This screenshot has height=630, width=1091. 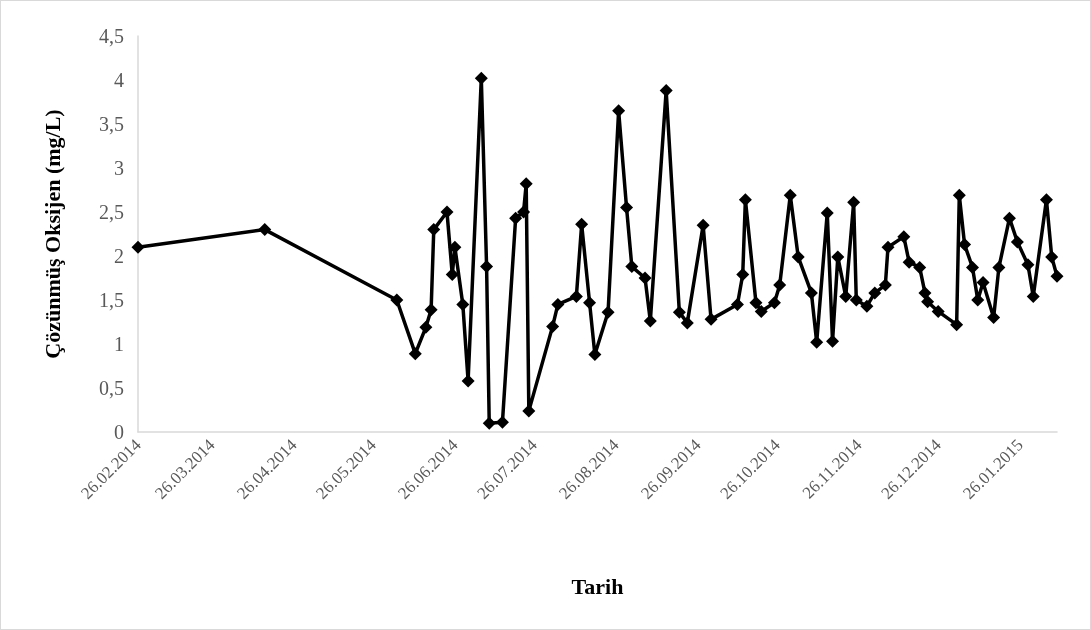 I want to click on y-tick-label: 4,5, so click(x=111, y=36).